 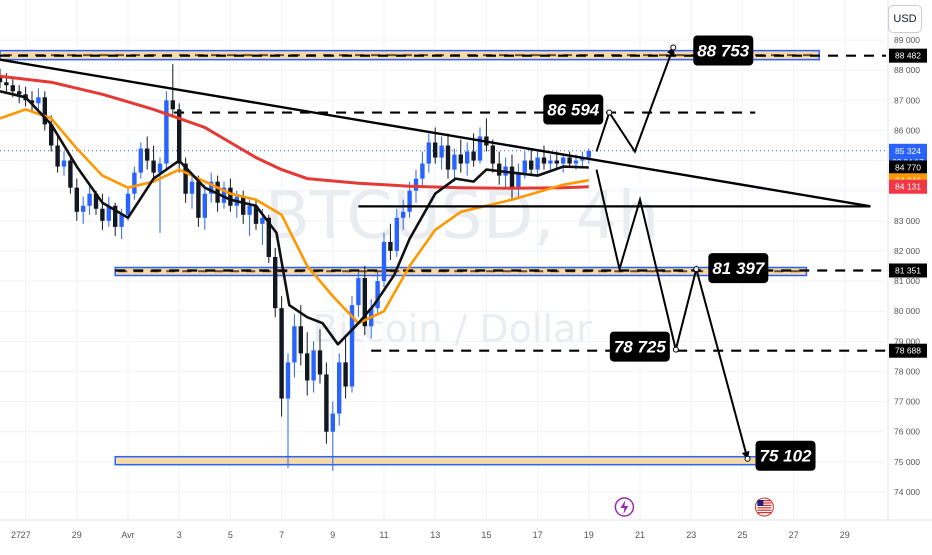 I want to click on time-tick-label: 11, so click(x=383, y=535).